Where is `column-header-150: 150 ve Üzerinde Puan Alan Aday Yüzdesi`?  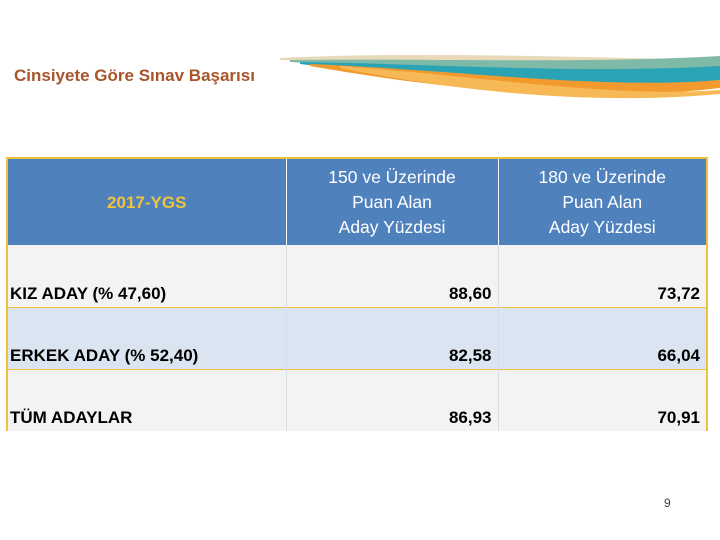
column-header-150: 150 ve Üzerinde Puan Alan Aday Yüzdesi is located at coordinates (392, 202).